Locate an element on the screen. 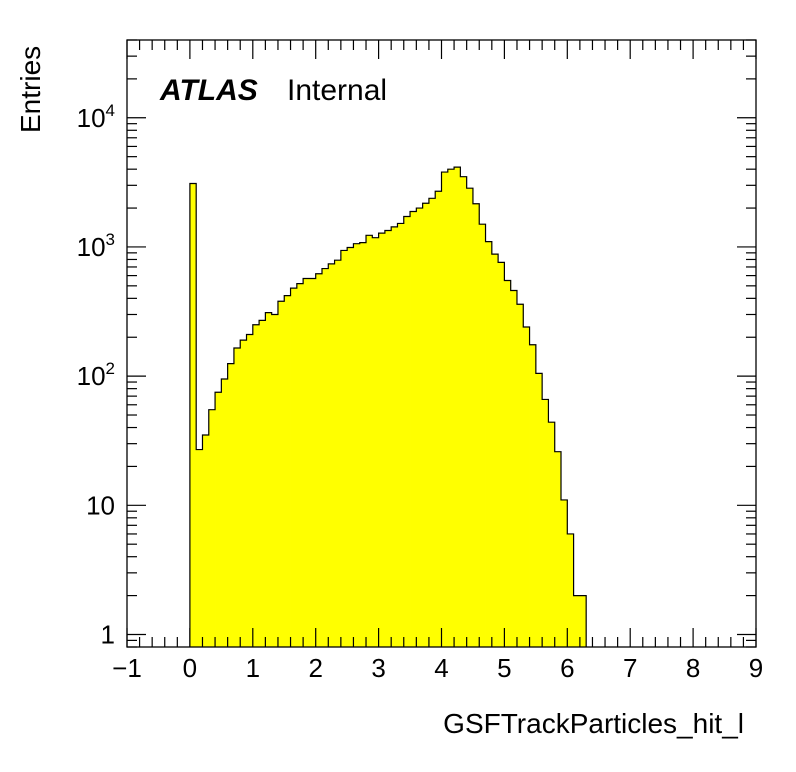 The width and height of the screenshot is (796, 772). x-tick-label: 7 is located at coordinates (630, 668).